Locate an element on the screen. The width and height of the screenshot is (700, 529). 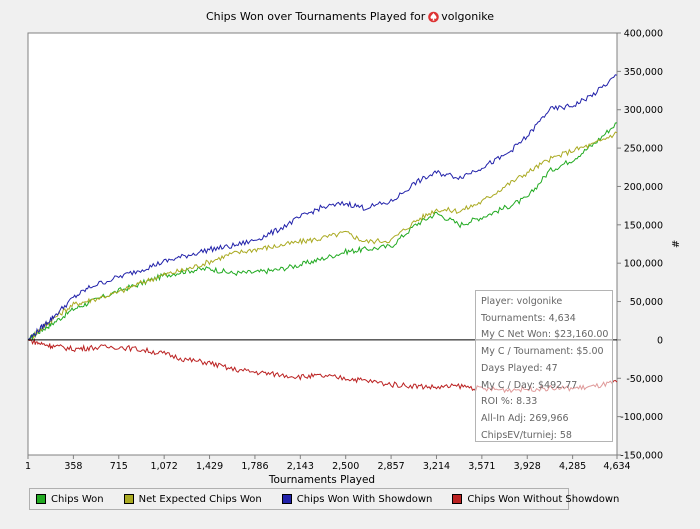
y-tick-label: 150,000 is located at coordinates (643, 225).